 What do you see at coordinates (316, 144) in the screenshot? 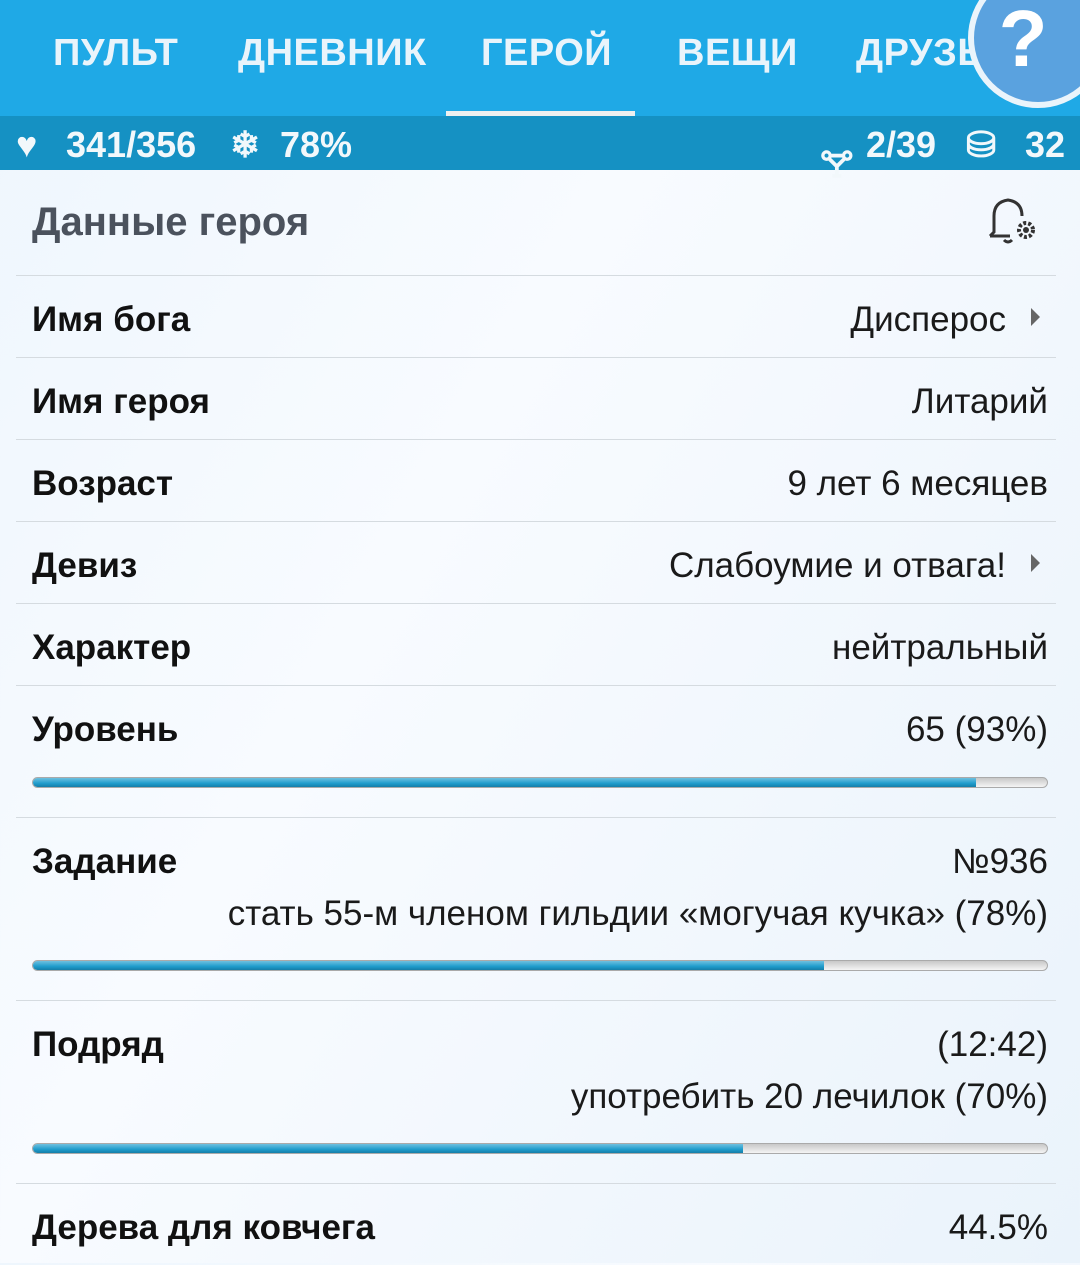
I see `godpower-value: 78%` at bounding box center [316, 144].